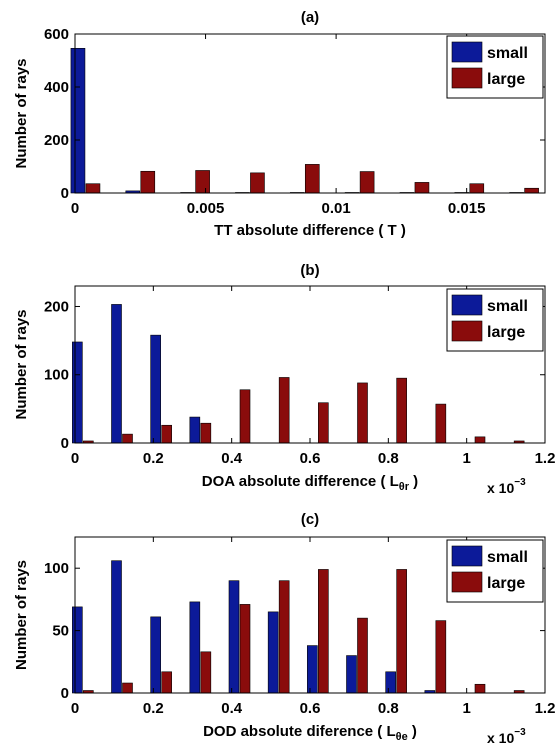 The image size is (558, 751). I want to click on x-axis-label: DOD absolute diference ( Lθe ), so click(310, 733).